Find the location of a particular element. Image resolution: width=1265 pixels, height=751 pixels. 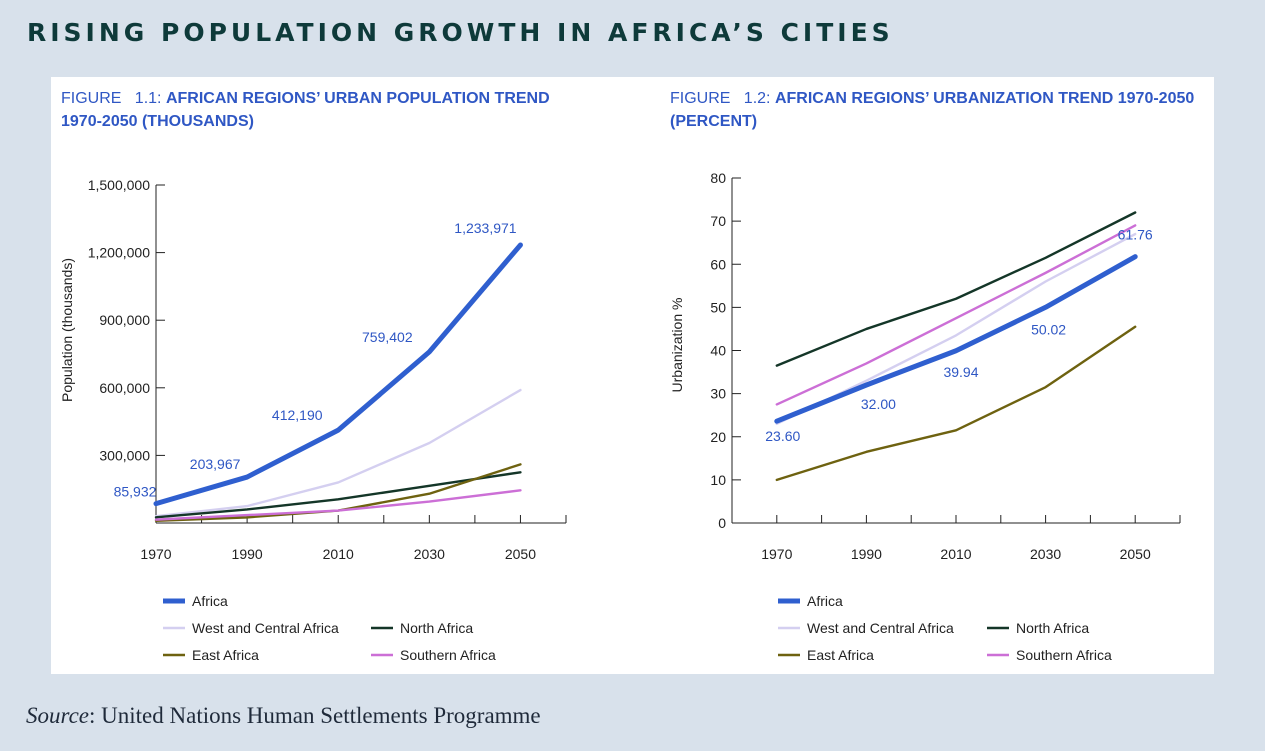

series-line-west-and-central-africa is located at coordinates (956, 329).